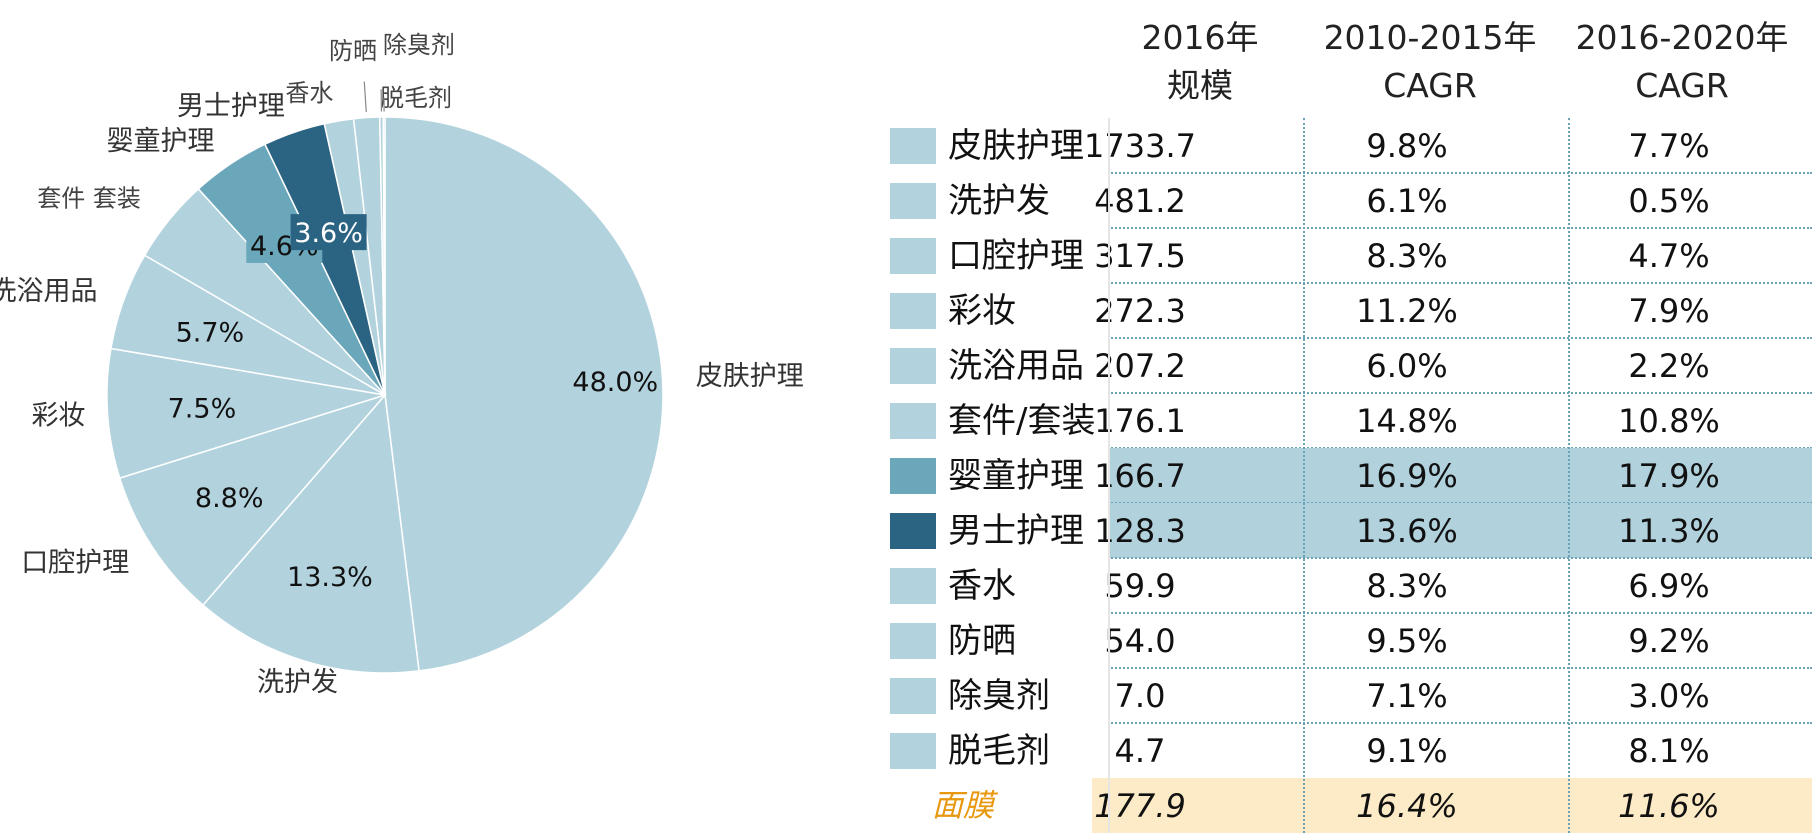  I want to click on table-row: 口腔护理 317.5 8.3% 4.7%, so click(1346, 256).